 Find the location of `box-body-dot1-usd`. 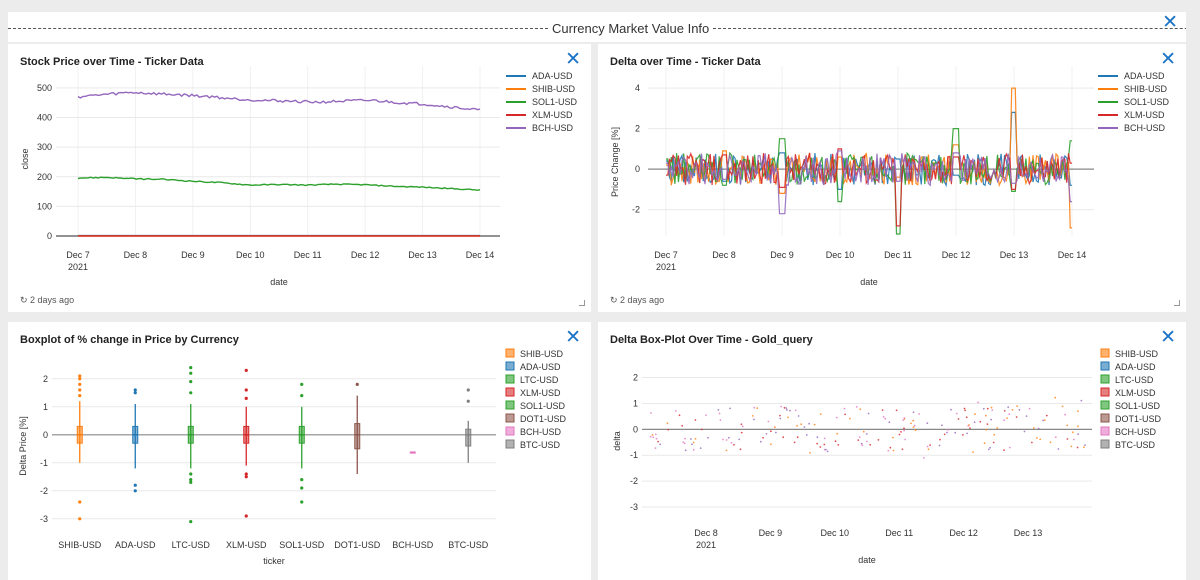

box-body-dot1-usd is located at coordinates (357, 436).